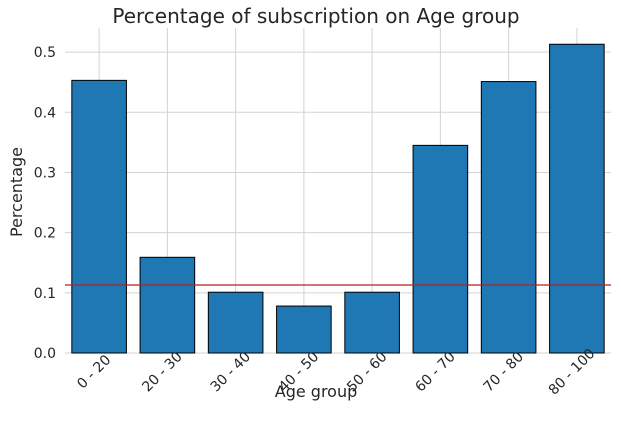 Image resolution: width=621 pixels, height=433 pixels. What do you see at coordinates (162, 372) in the screenshot?
I see `x-tick-label: 20 - 30` at bounding box center [162, 372].